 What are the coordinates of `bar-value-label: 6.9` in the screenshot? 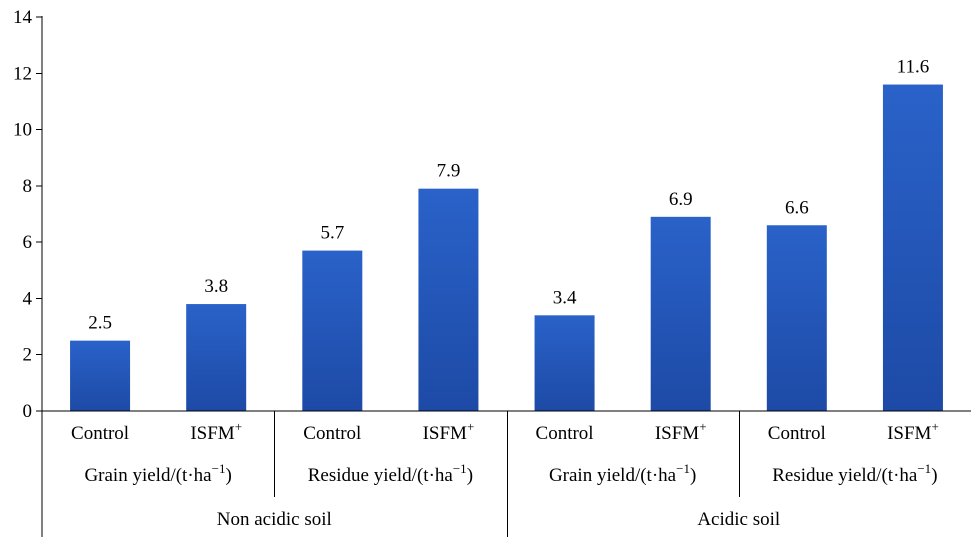 It's located at (681, 199).